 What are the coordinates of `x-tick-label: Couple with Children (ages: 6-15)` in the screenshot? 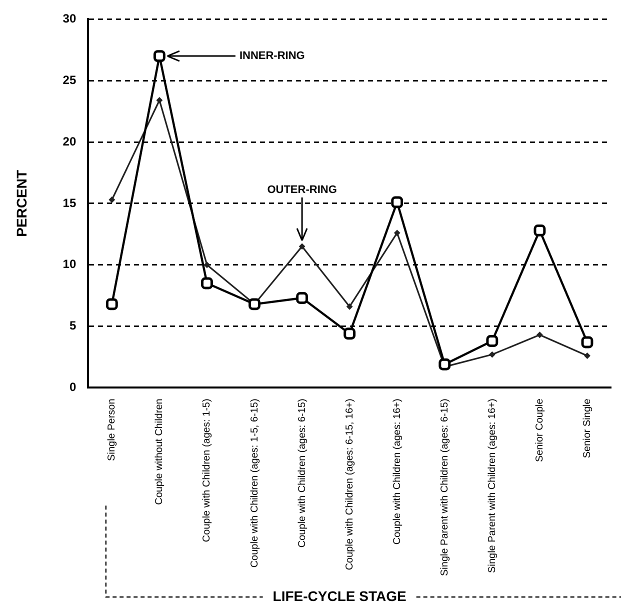 It's located at (302, 473).